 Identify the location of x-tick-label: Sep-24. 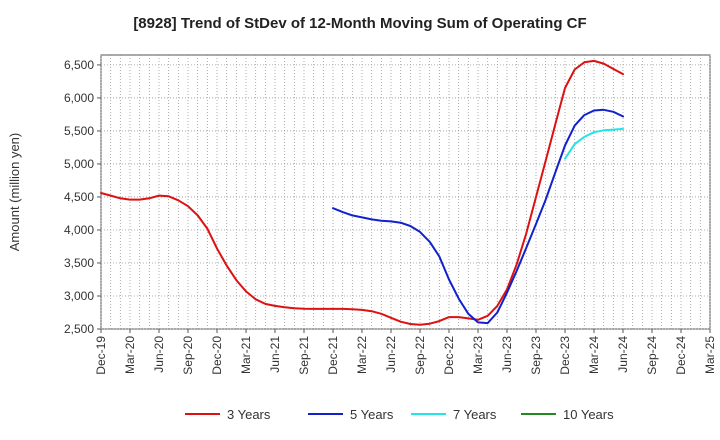
(652, 355).